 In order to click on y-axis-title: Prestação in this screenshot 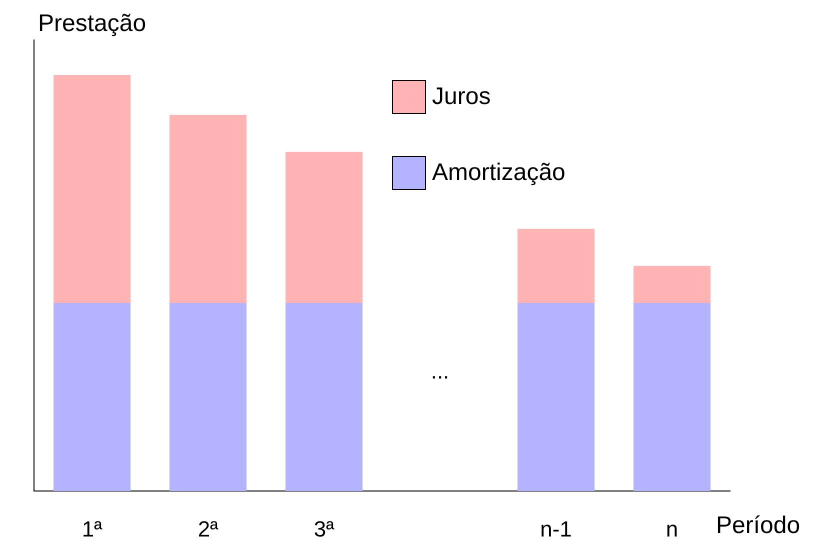, I will do `click(92, 24)`.